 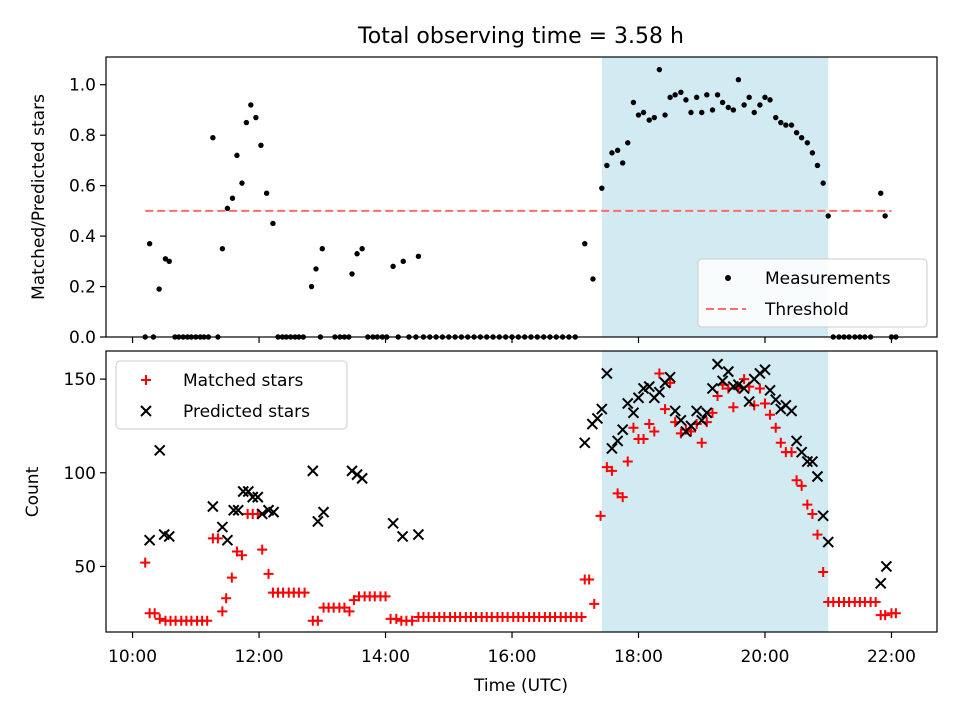 What do you see at coordinates (39, 197) in the screenshot?
I see `top-y-axis-label: Matched/Predicted stars` at bounding box center [39, 197].